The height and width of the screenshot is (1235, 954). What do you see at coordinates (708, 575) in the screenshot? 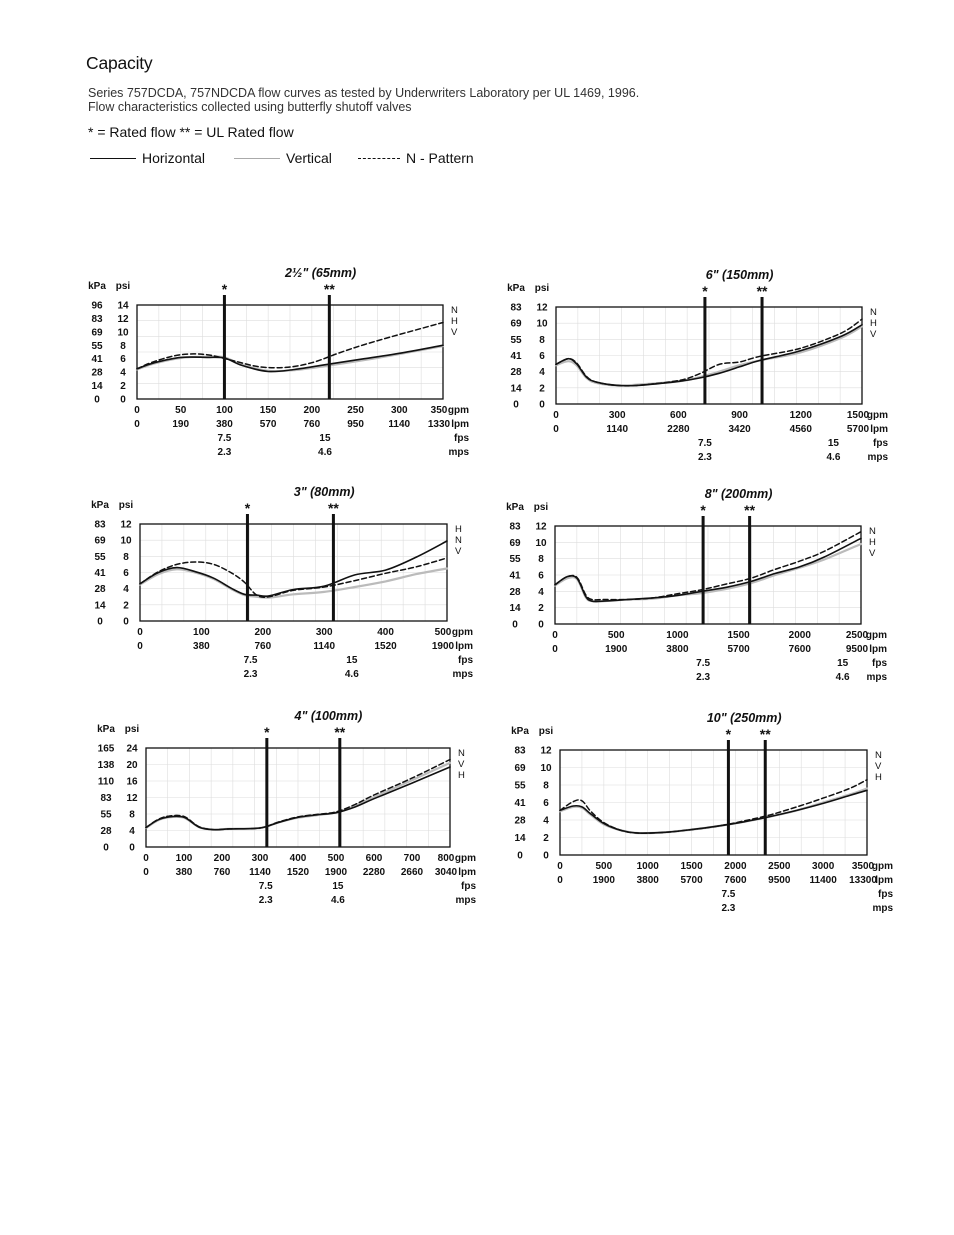
I see `plot-frame` at bounding box center [708, 575].